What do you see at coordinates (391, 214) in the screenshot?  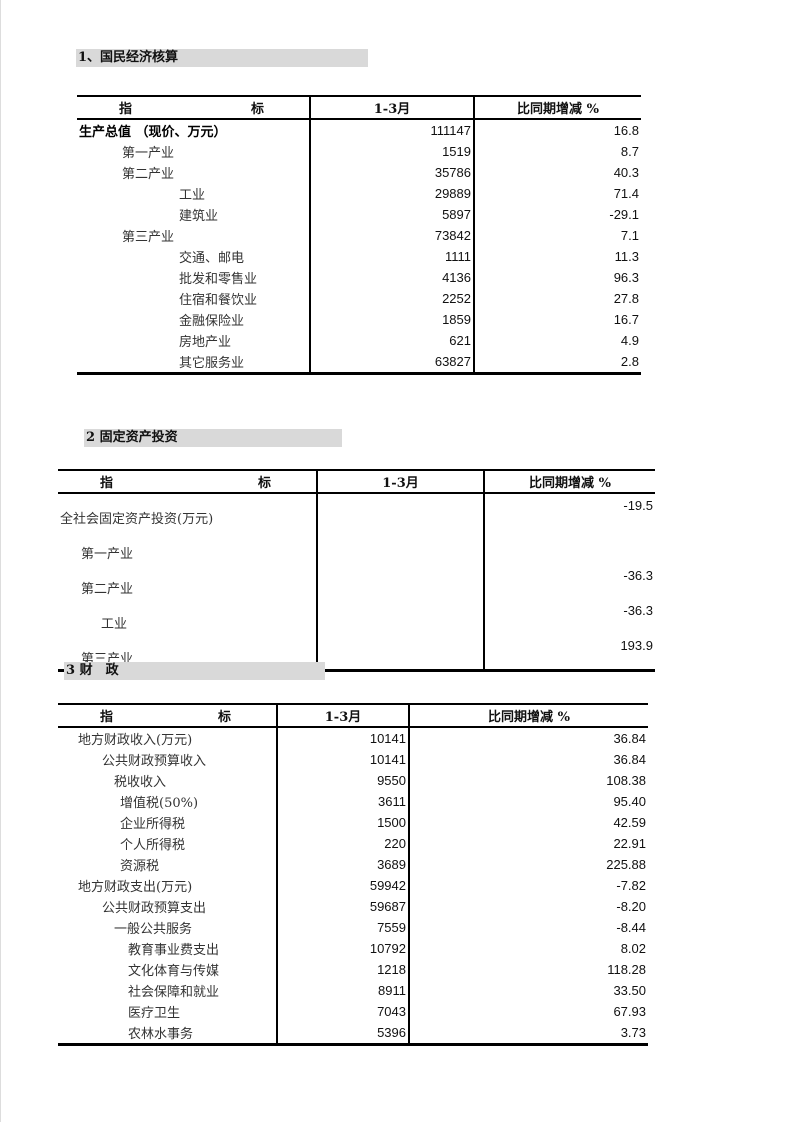 I see `row-value: 5897` at bounding box center [391, 214].